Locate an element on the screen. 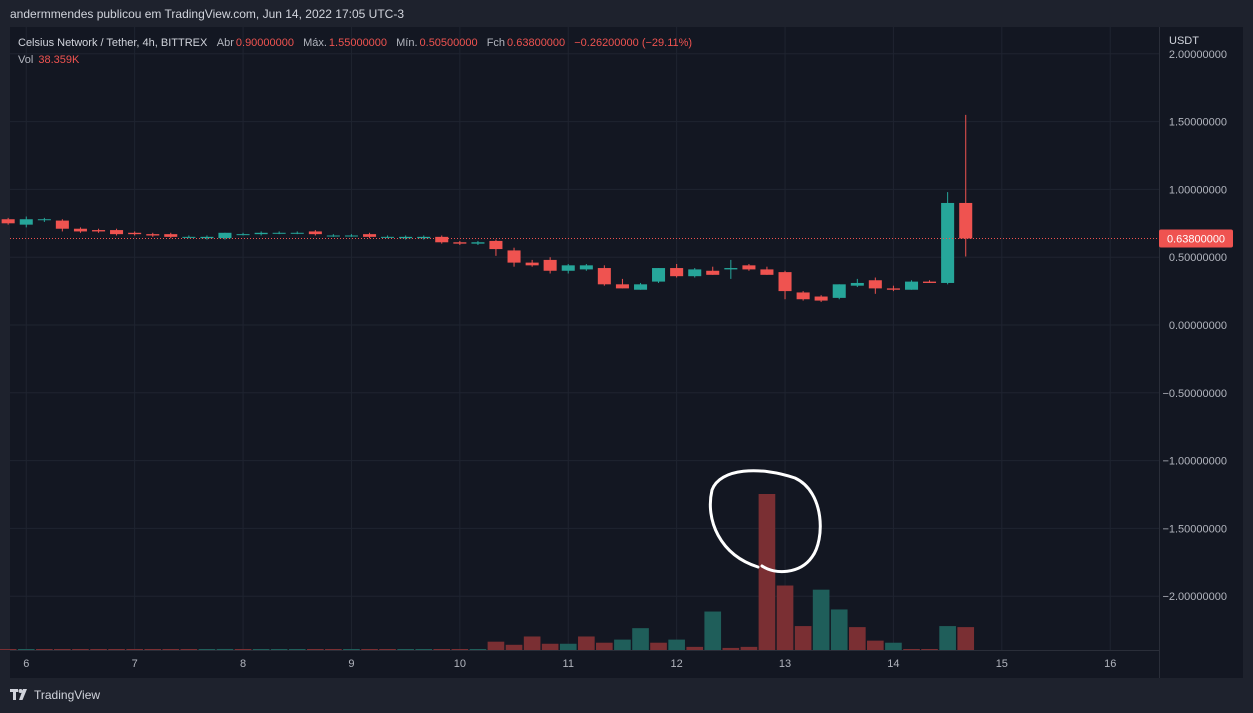  bottom-bar: TradingView is located at coordinates (626, 695).